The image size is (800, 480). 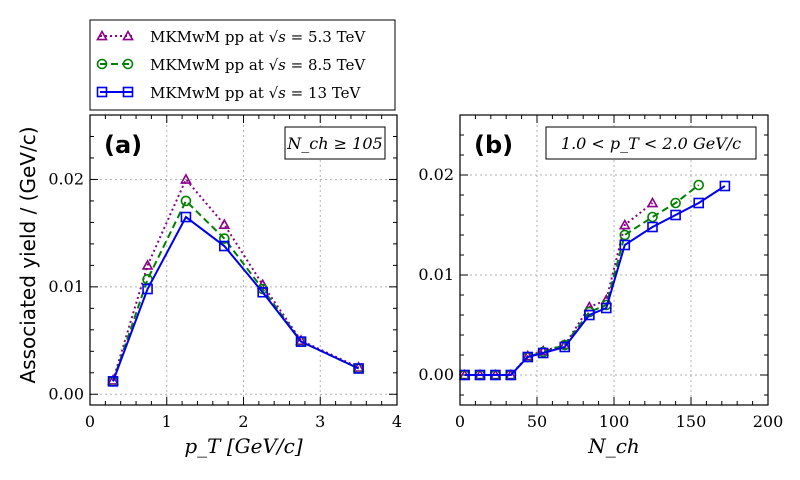 What do you see at coordinates (256, 93) in the screenshot?
I see `legend-label: MKMwM pp at √s = 13 TeV` at bounding box center [256, 93].